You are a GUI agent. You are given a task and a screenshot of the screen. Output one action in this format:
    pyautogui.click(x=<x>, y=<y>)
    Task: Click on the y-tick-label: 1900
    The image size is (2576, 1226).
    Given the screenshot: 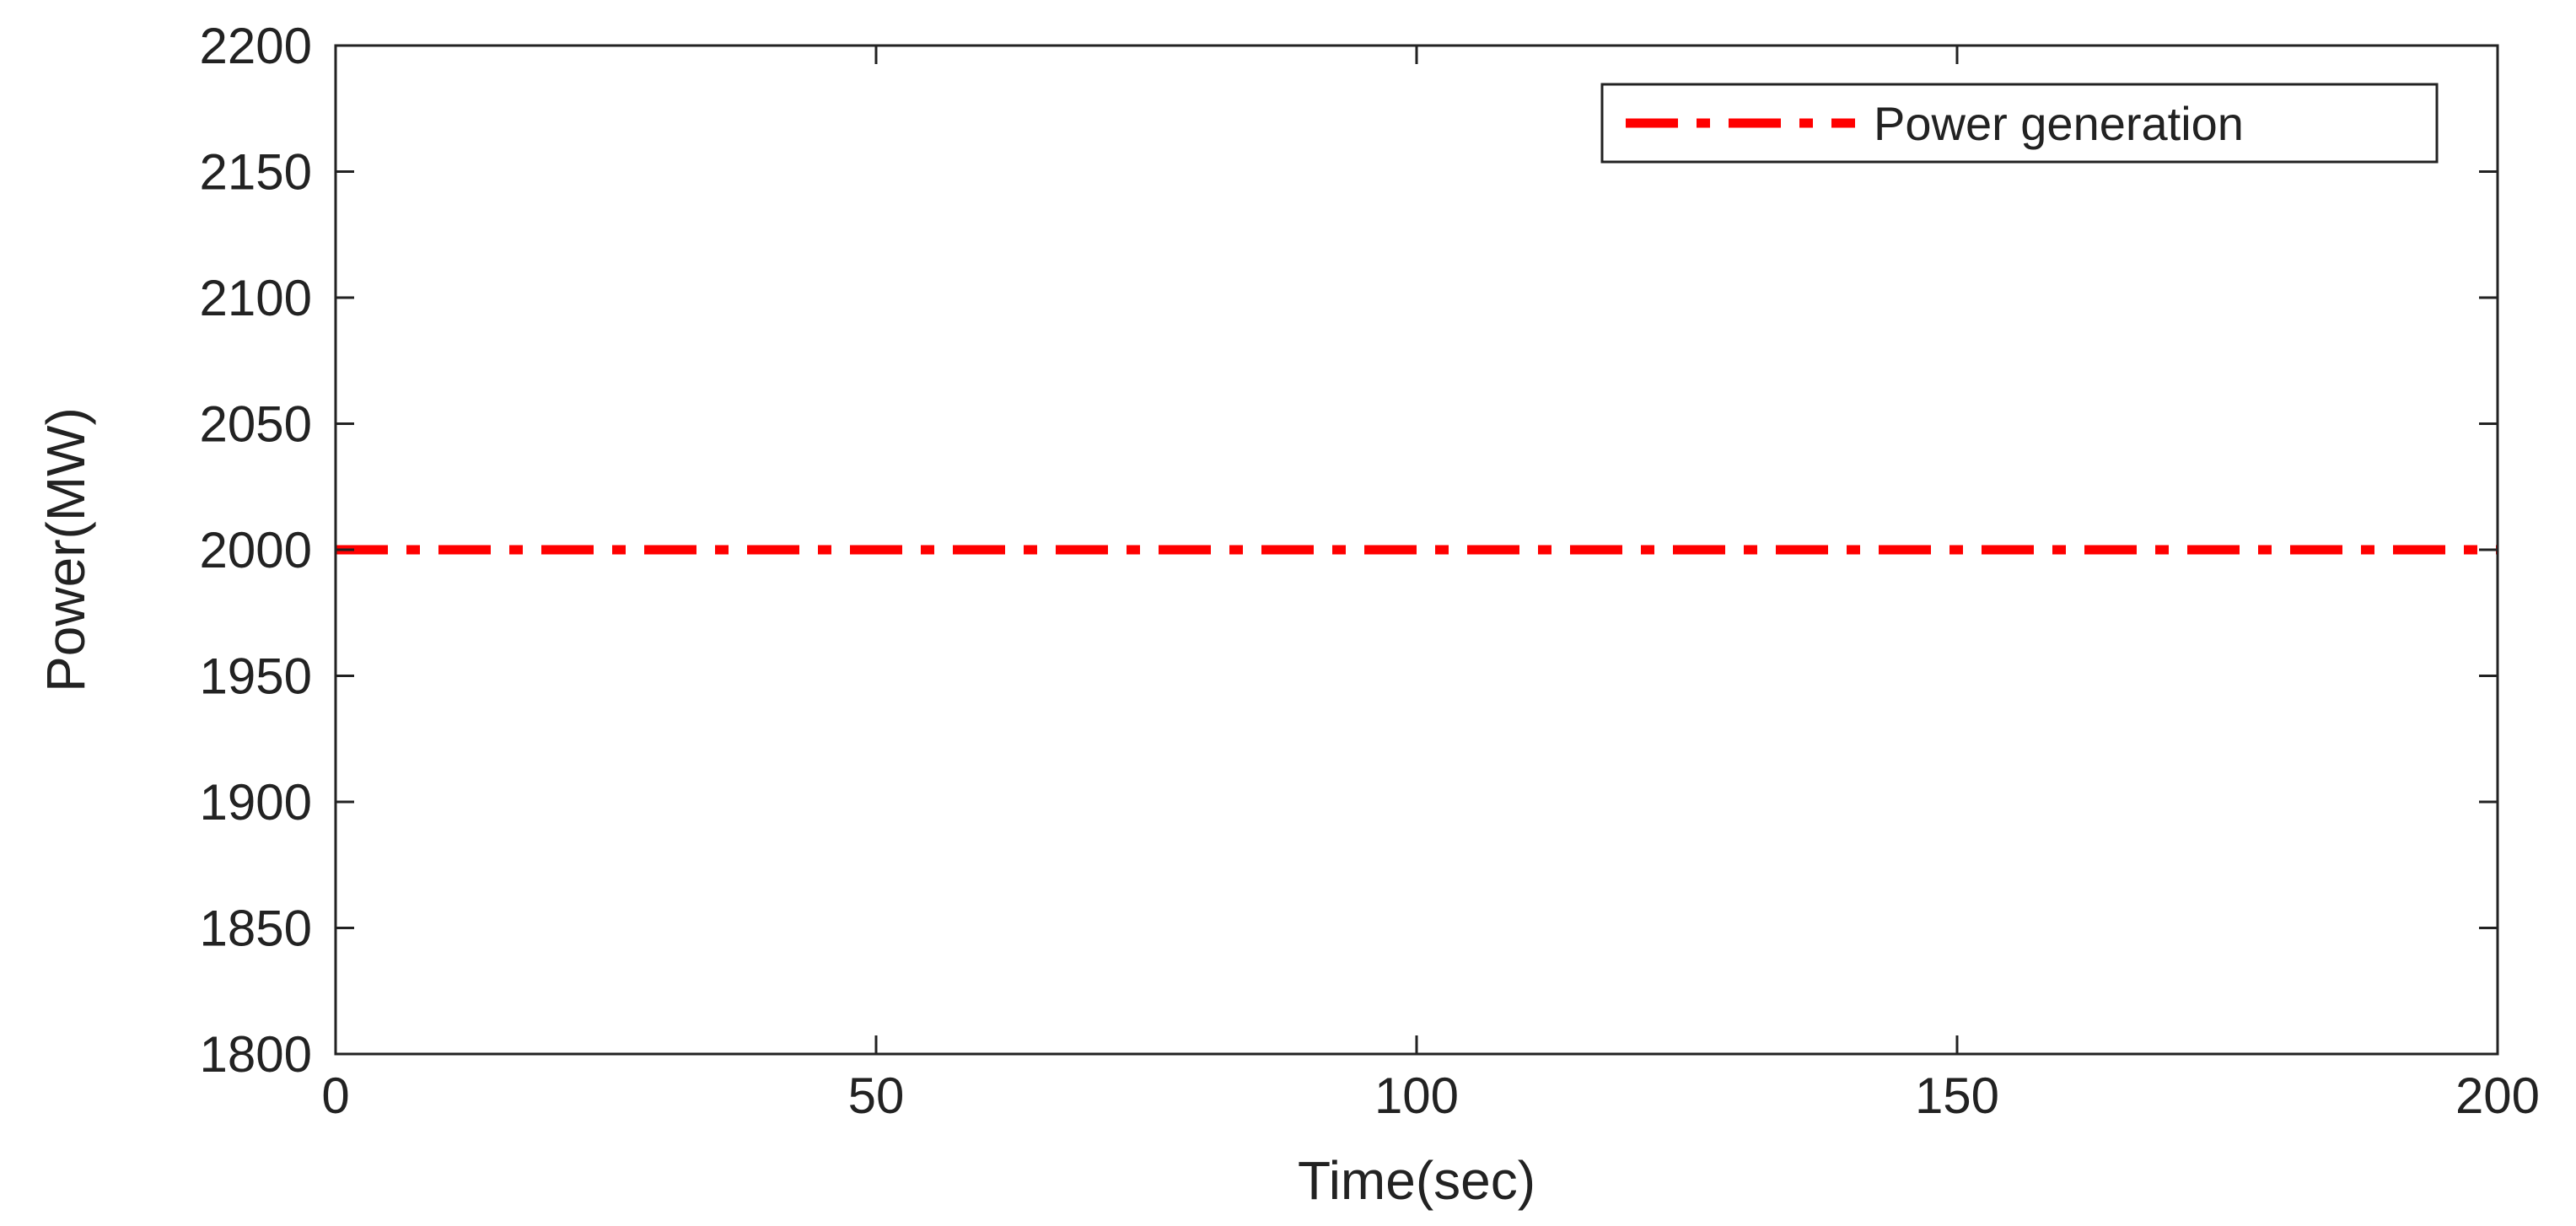 What is the action you would take?
    pyautogui.click(x=256, y=802)
    